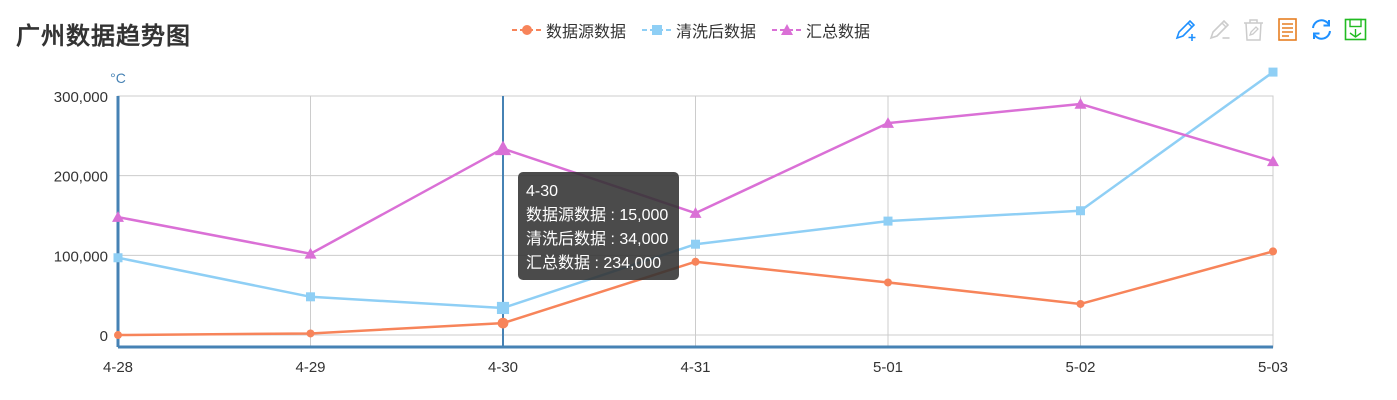 The width and height of the screenshot is (1397, 400). I want to click on mark-undo-button, so click(1219, 29).